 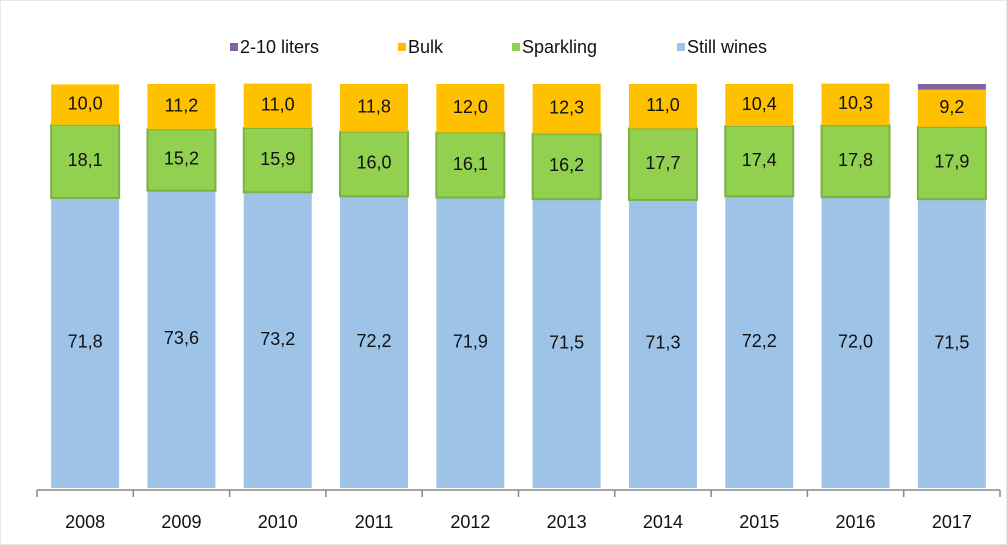 What do you see at coordinates (759, 522) in the screenshot?
I see `x-tick-label: 2015` at bounding box center [759, 522].